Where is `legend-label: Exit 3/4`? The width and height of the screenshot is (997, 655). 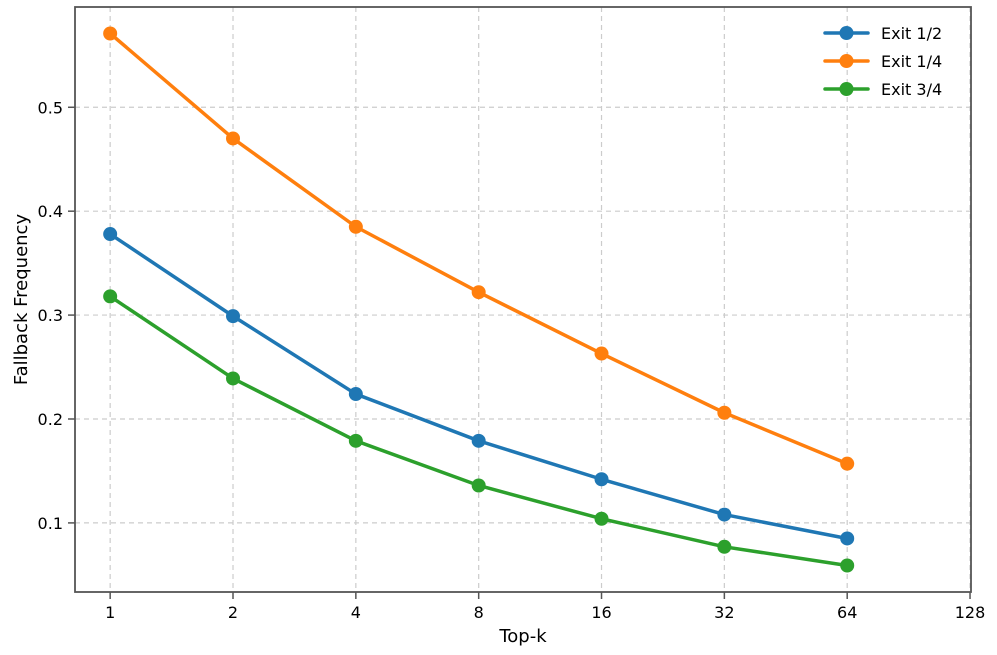
legend-label: Exit 3/4 is located at coordinates (911, 89).